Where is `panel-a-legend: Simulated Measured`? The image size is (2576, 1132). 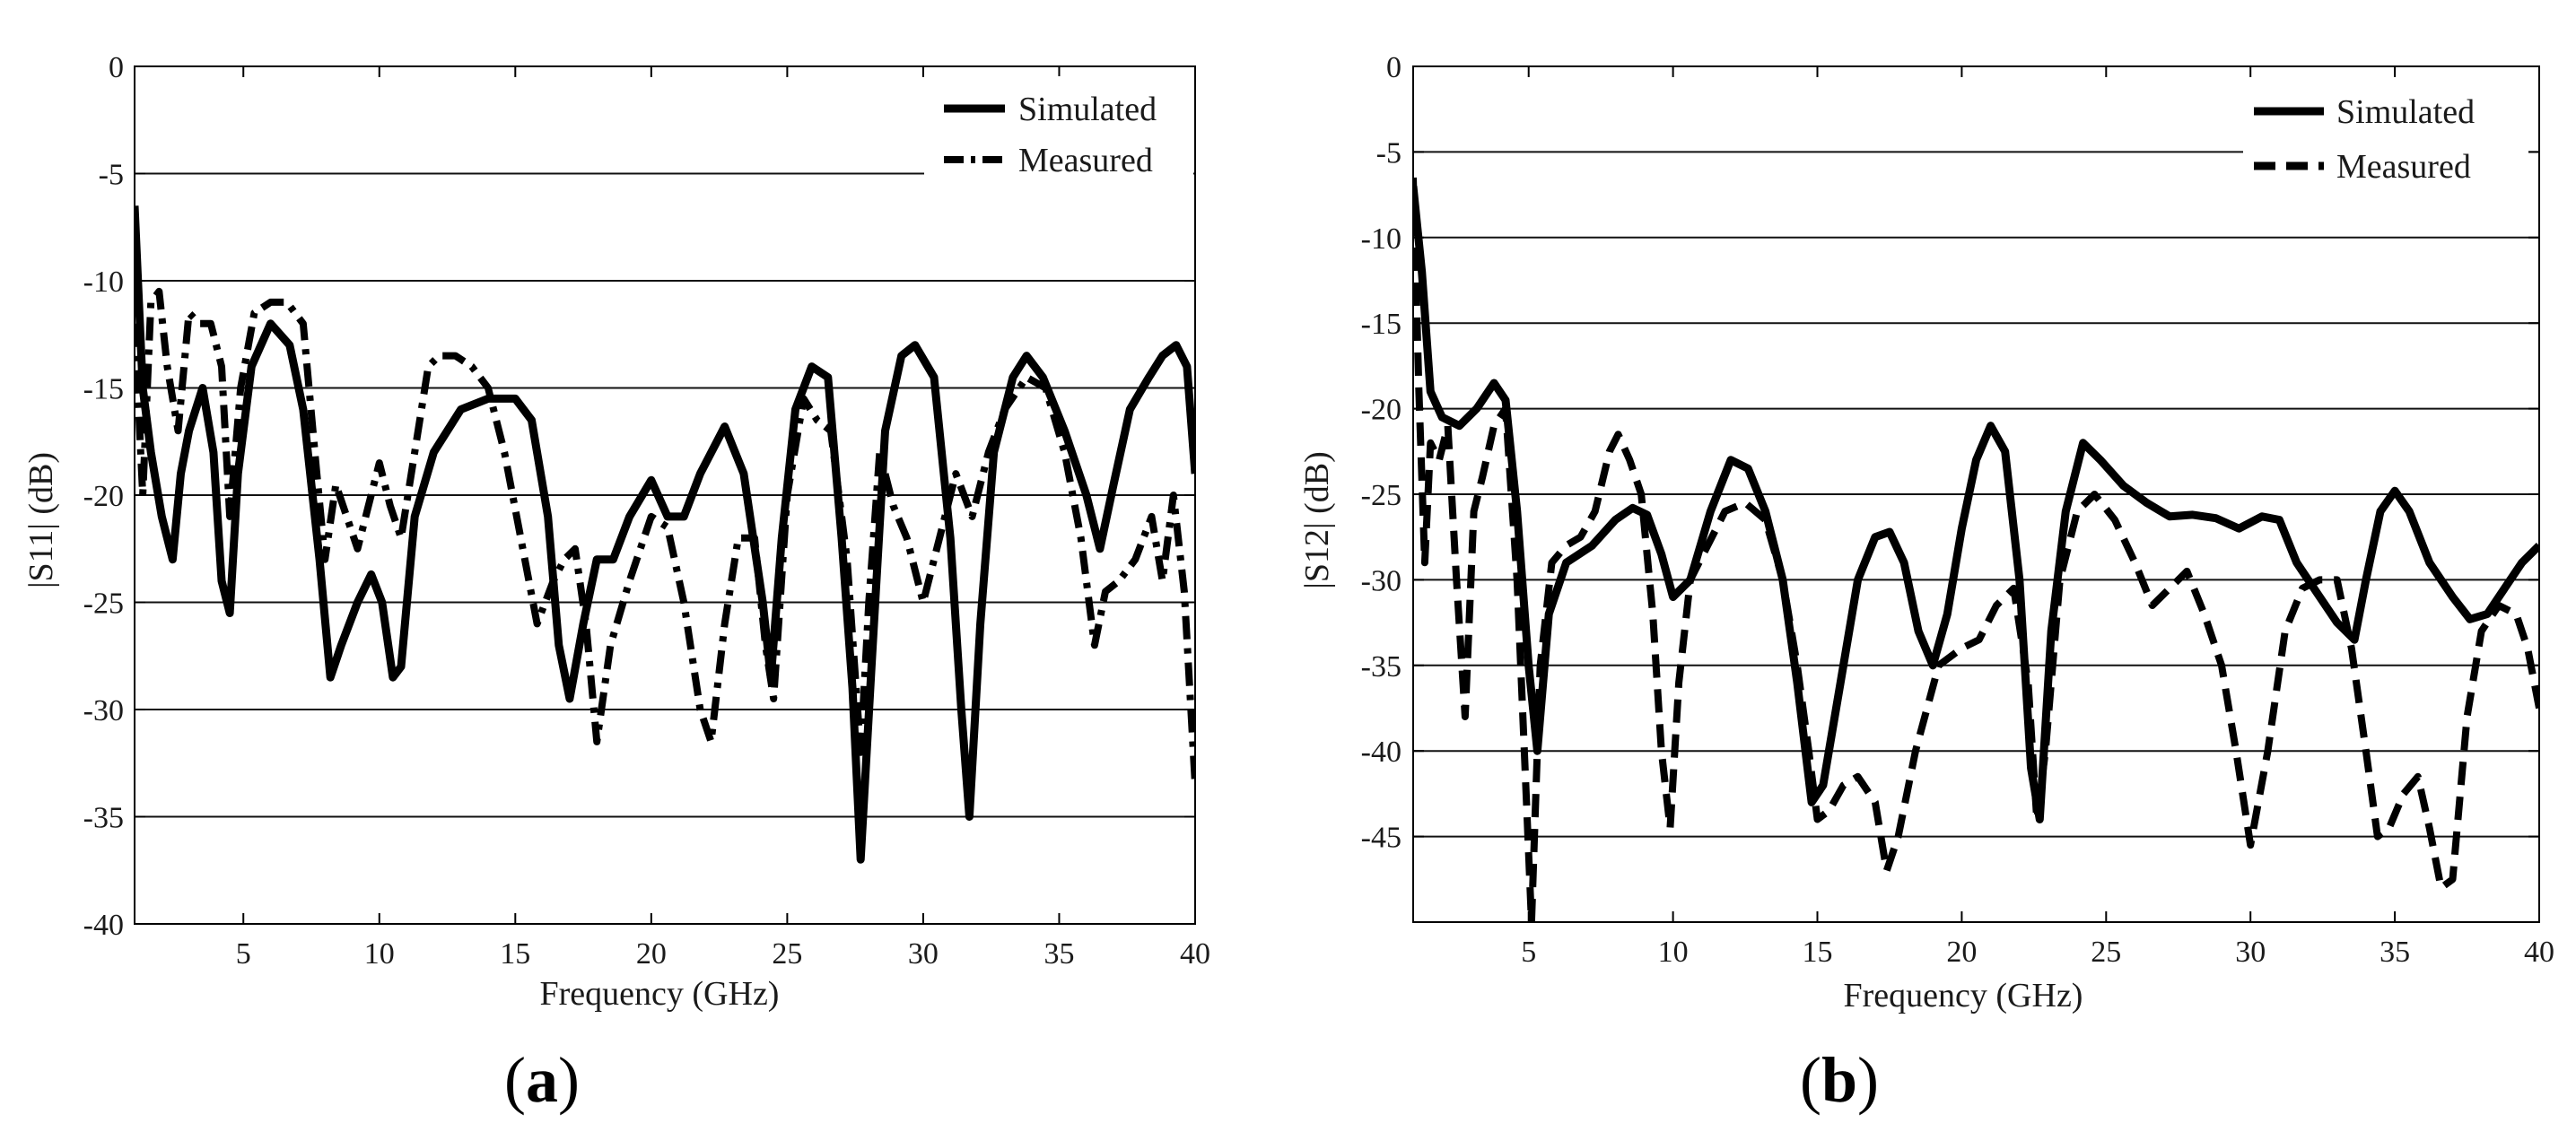
panel-a-legend: Simulated Measured is located at coordinates (1059, 127).